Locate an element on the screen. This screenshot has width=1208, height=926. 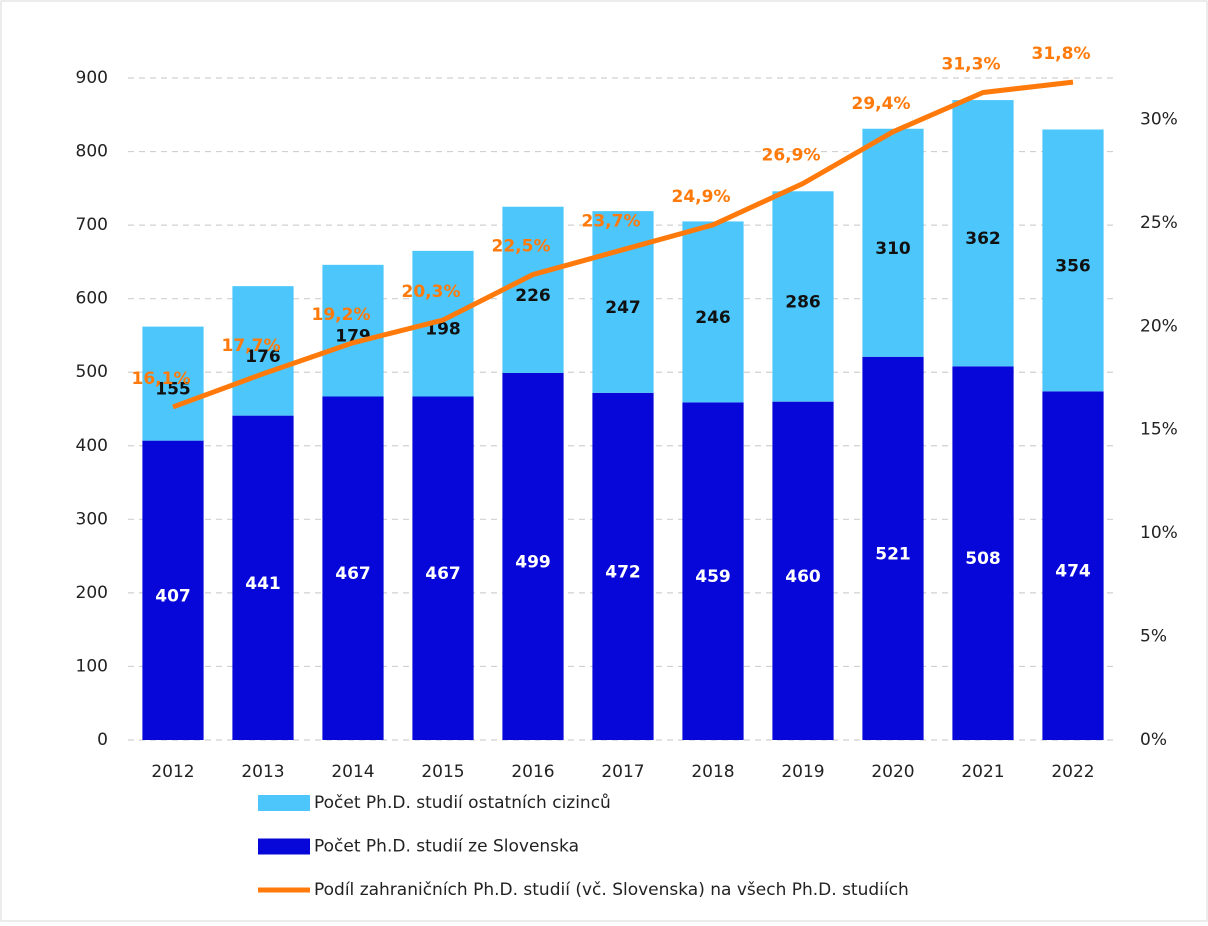
x-tick-label: 2022 is located at coordinates (1072, 772).